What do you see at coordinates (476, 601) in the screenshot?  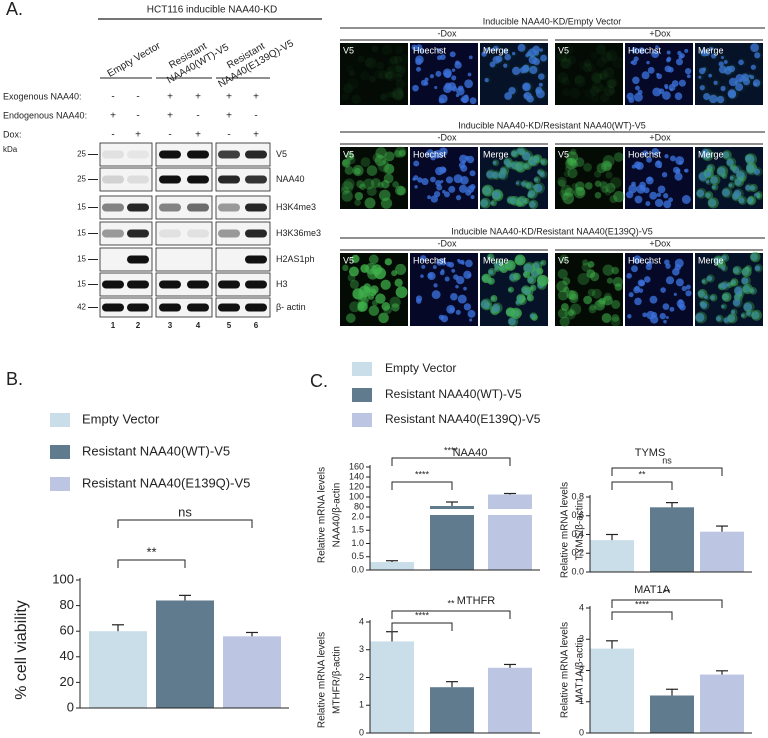 I see `chart-title: MTHFR` at bounding box center [476, 601].